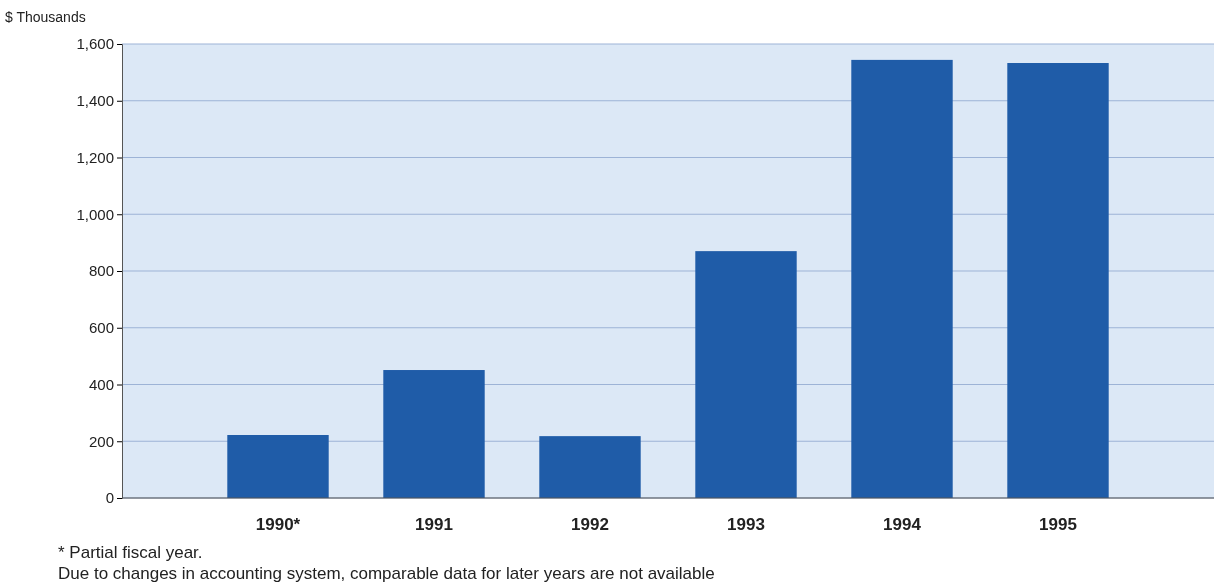 This screenshot has height=587, width=1214. Describe the element at coordinates (95, 44) in the screenshot. I see `y-tick-label: 1,600` at that location.